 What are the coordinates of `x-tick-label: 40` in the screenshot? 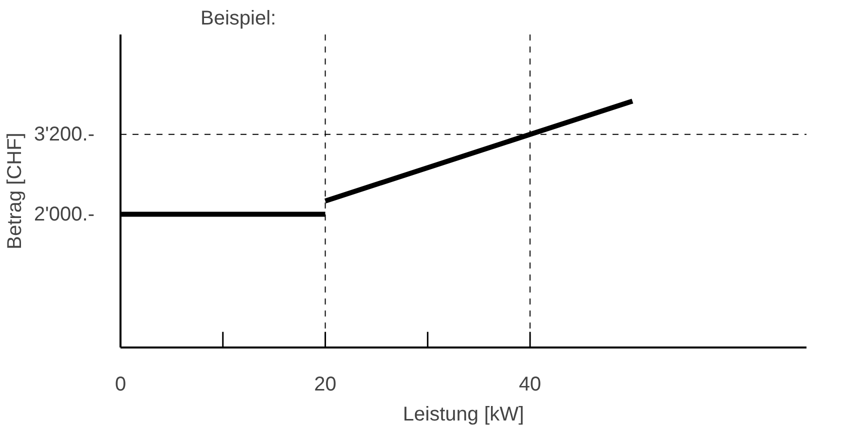 It's located at (530, 385).